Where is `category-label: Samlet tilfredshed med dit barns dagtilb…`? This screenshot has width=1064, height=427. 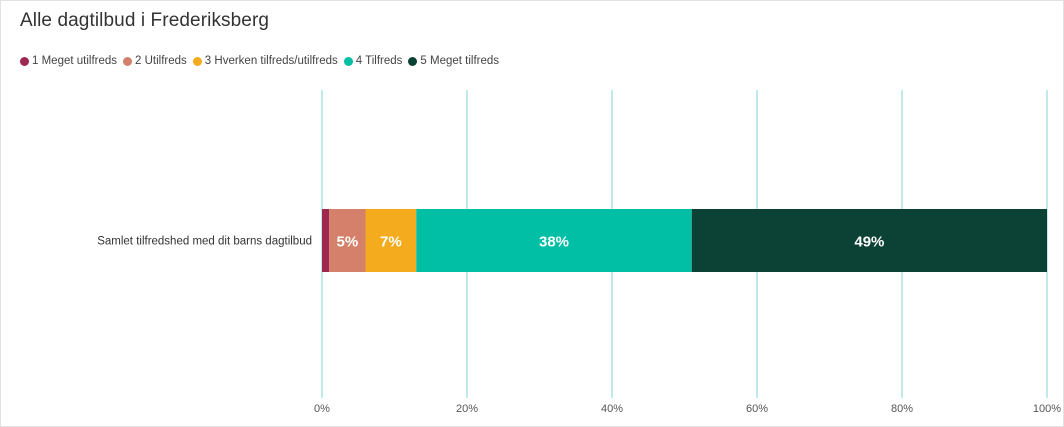
category-label: Samlet tilfredshed med dit barns dagtilb… is located at coordinates (204, 242).